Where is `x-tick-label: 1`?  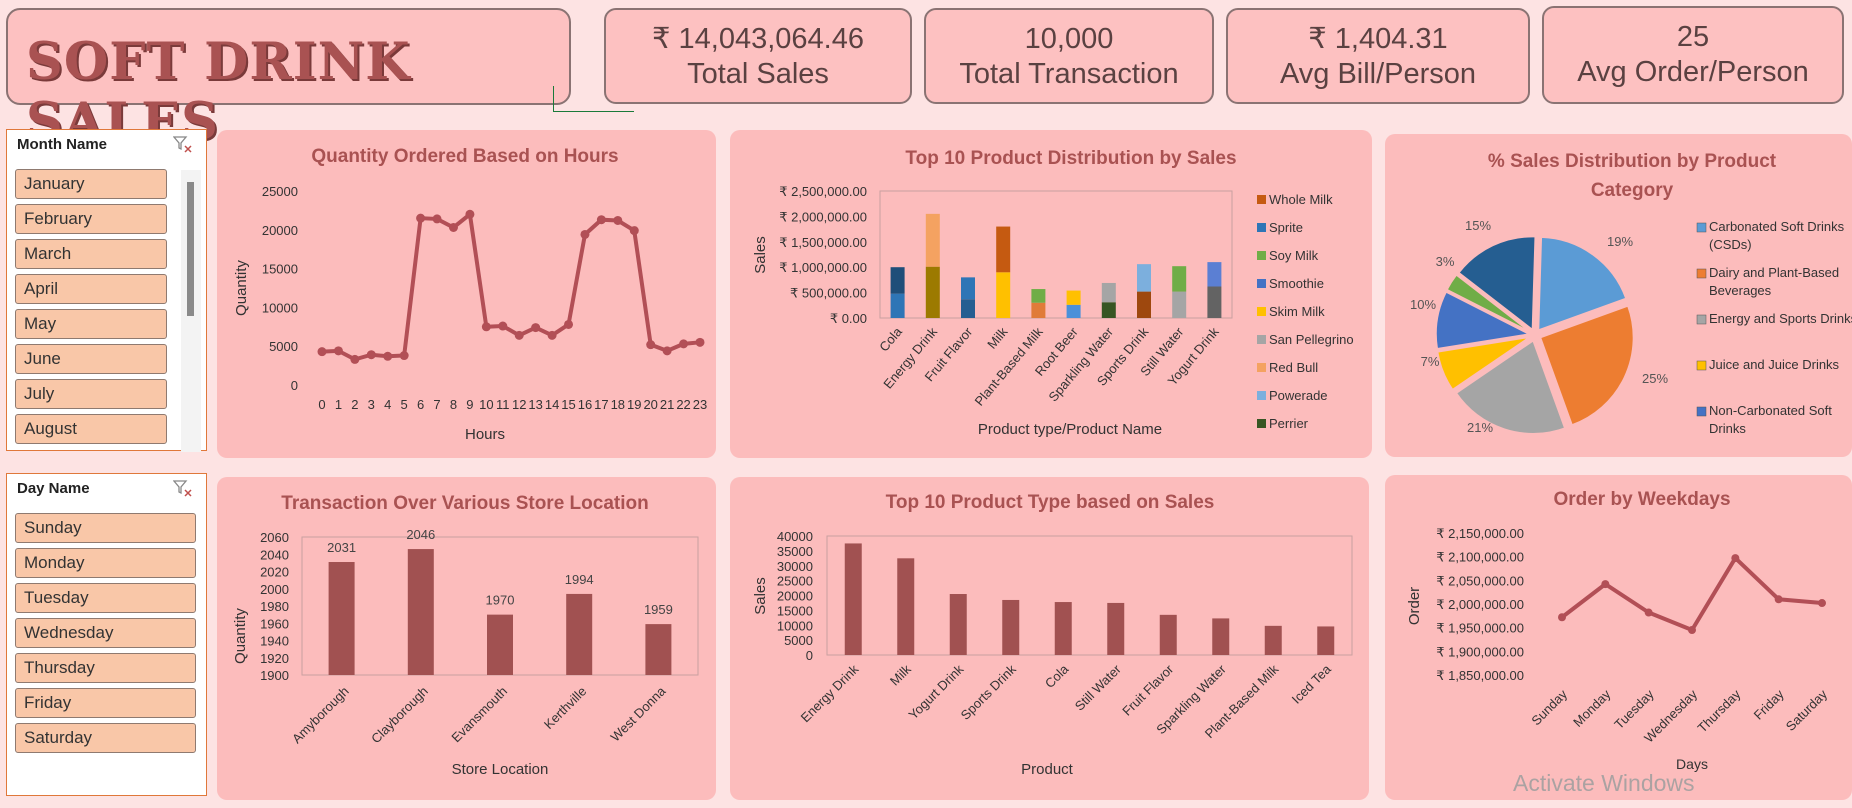
x-tick-label: 1 is located at coordinates (338, 404).